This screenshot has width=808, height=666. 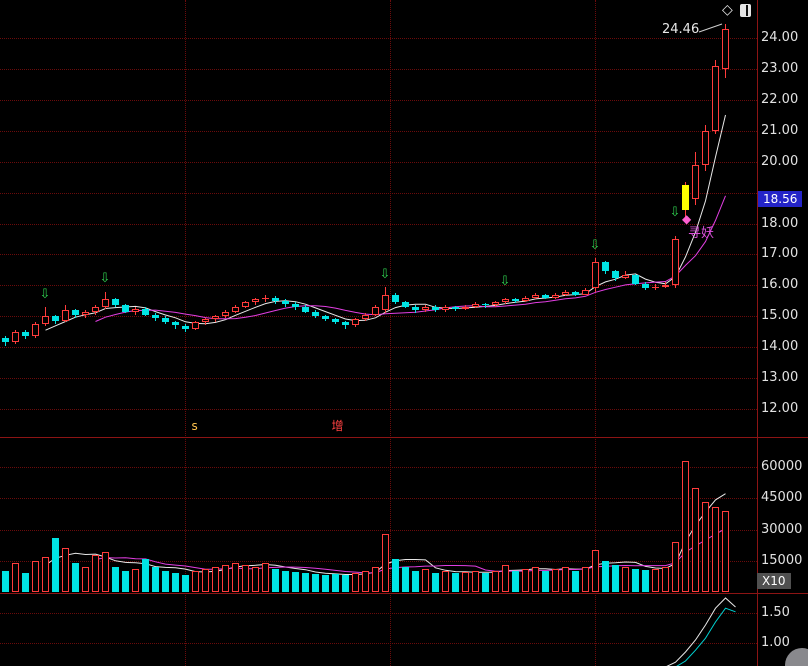 What do you see at coordinates (782, 560) in the screenshot?
I see `volume-axis-label: 15000` at bounding box center [782, 560].